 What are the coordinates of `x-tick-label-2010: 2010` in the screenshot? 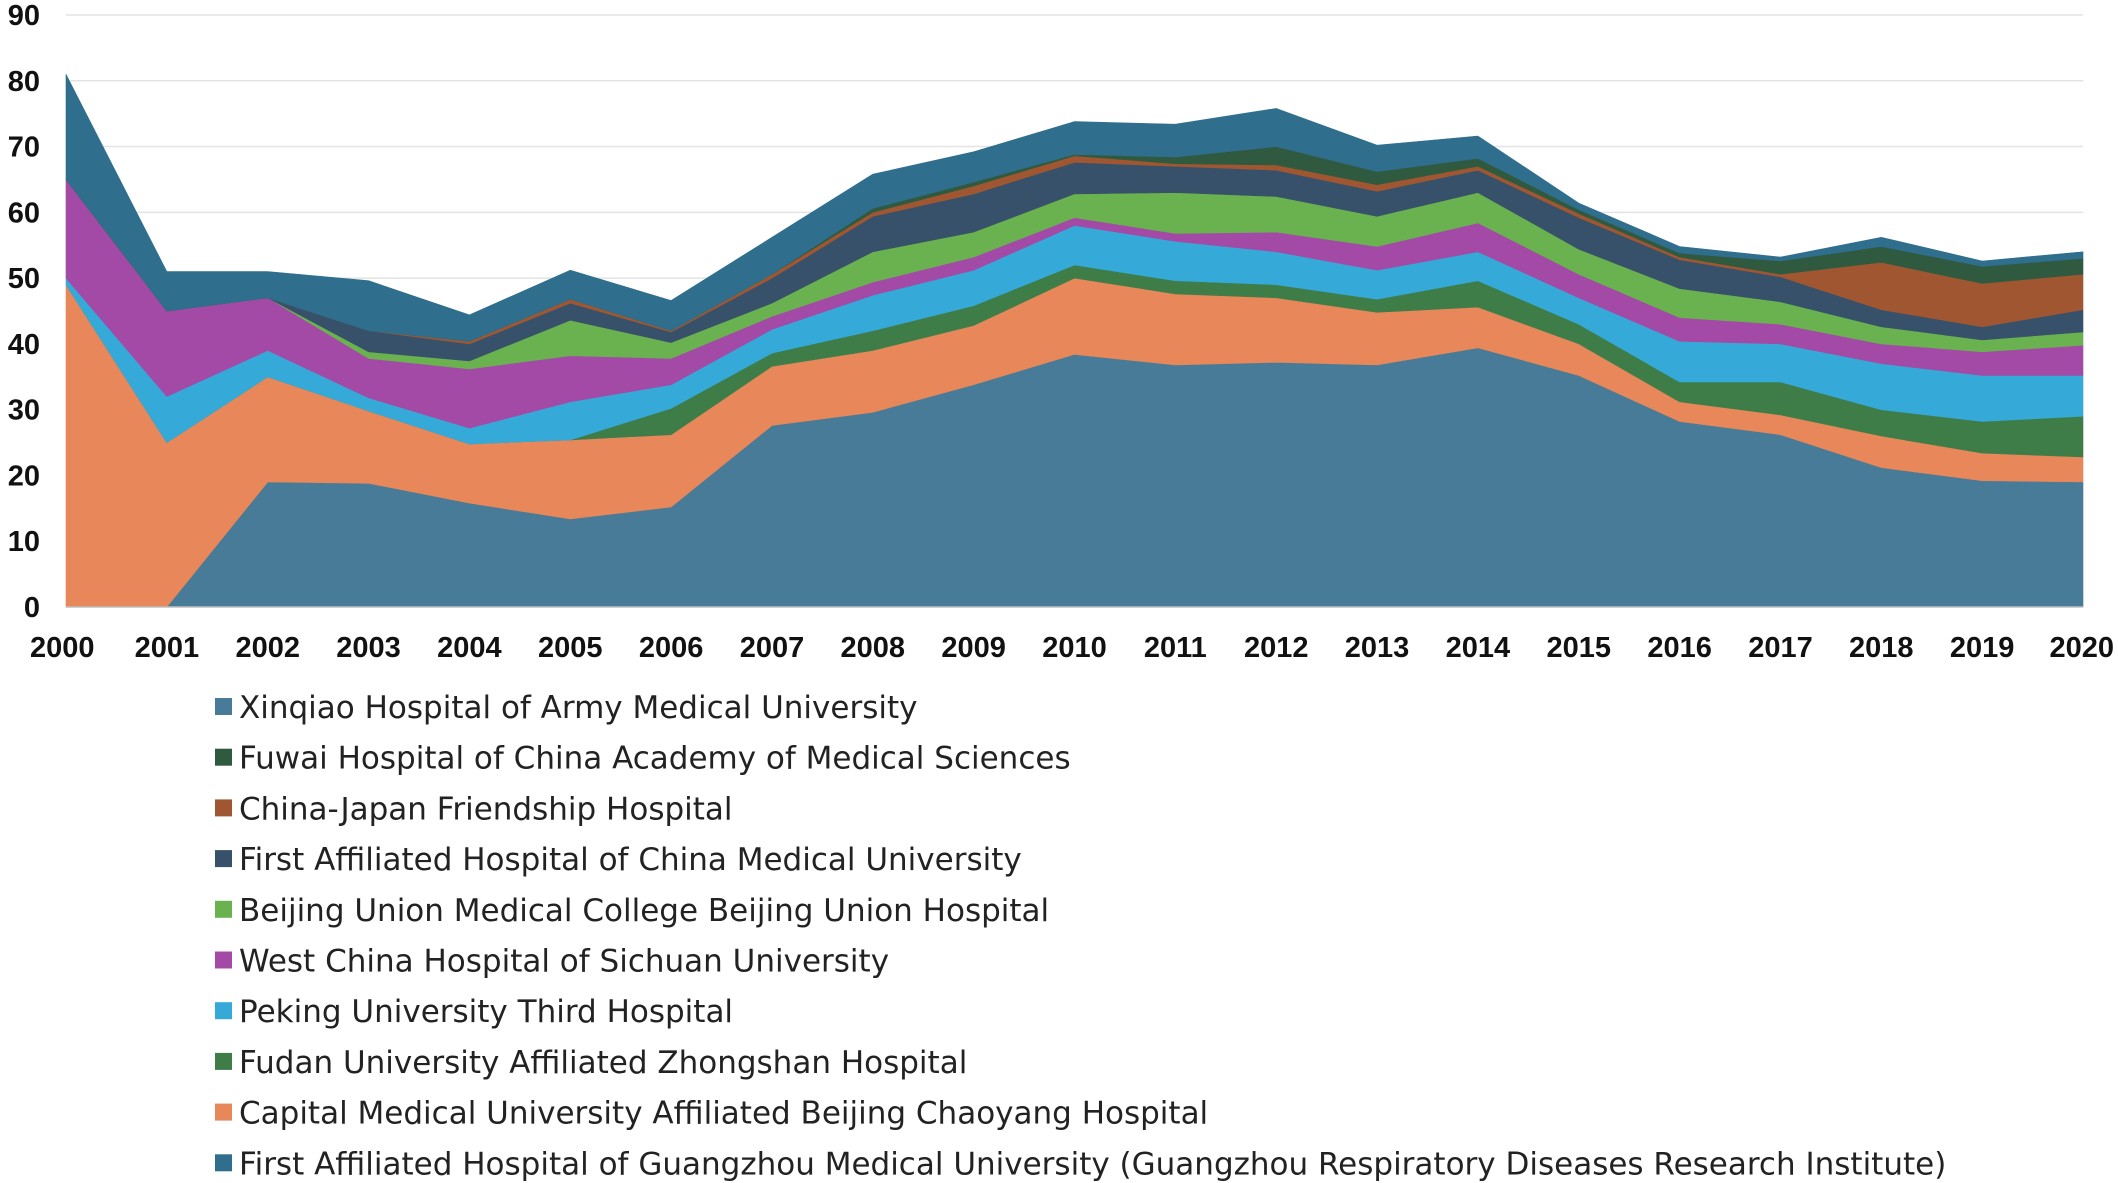 It's located at (1074, 648).